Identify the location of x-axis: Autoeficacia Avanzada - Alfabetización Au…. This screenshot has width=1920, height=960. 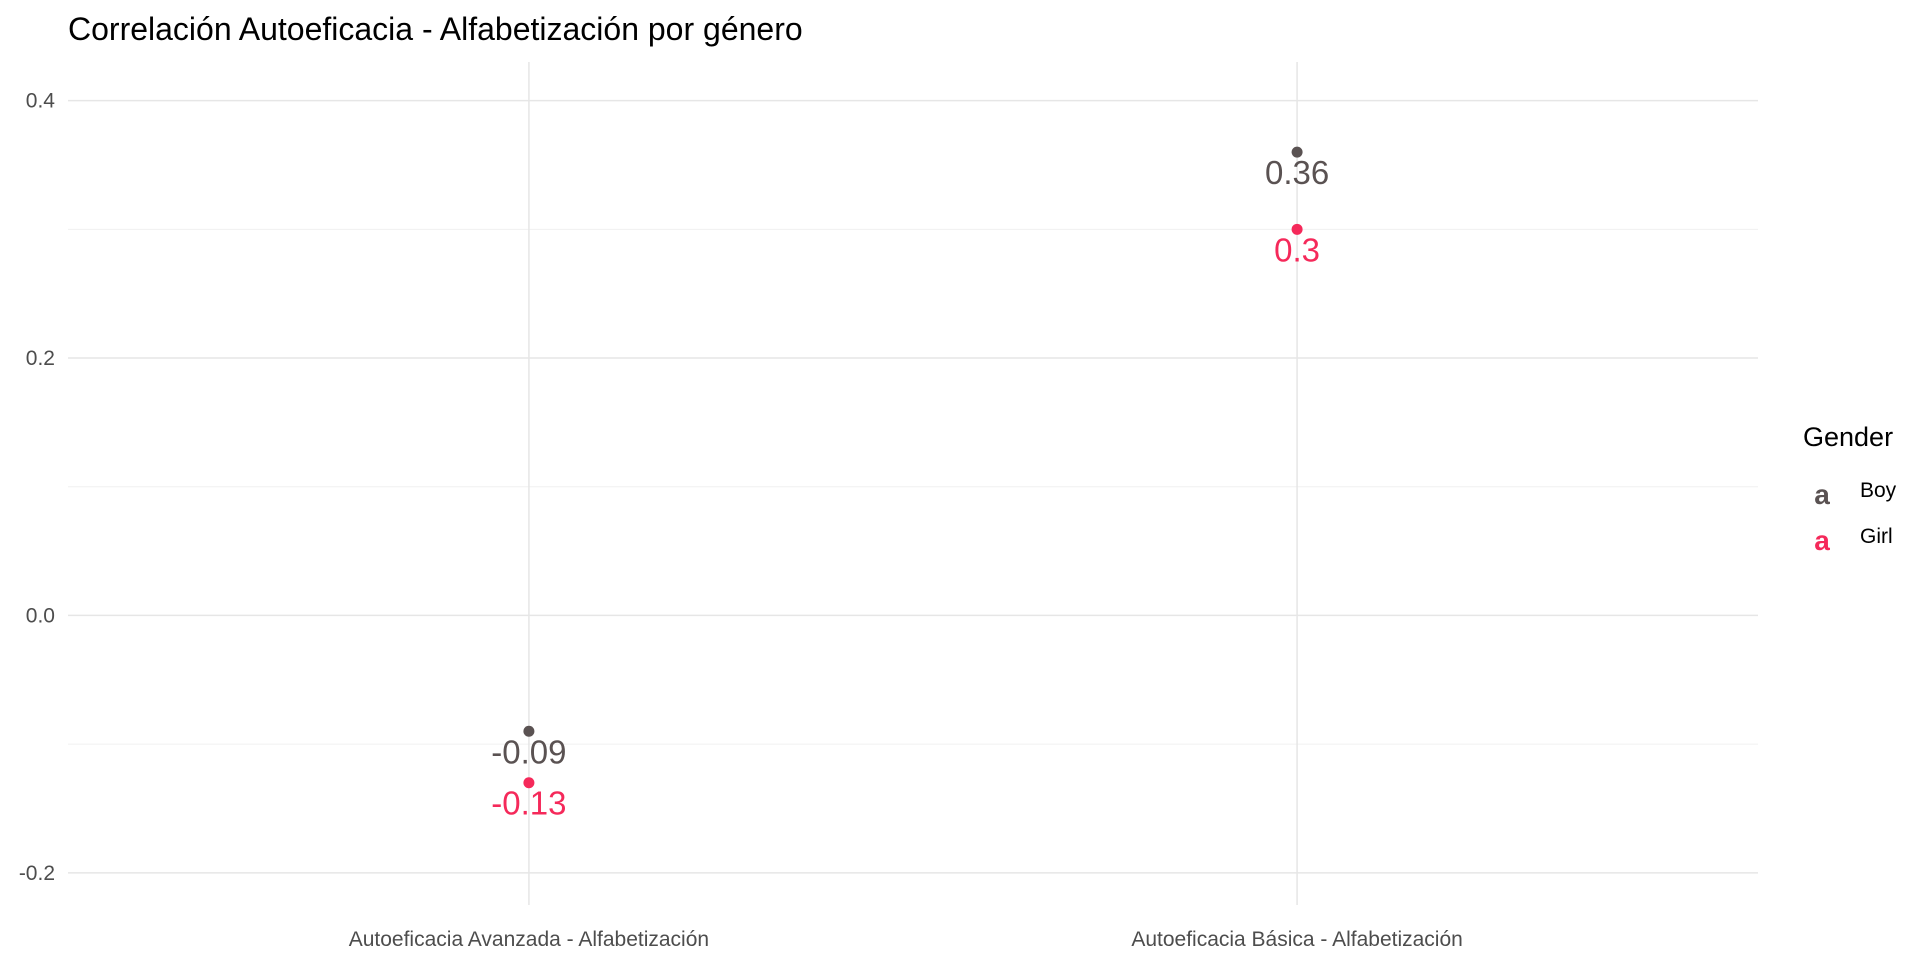
(906, 939).